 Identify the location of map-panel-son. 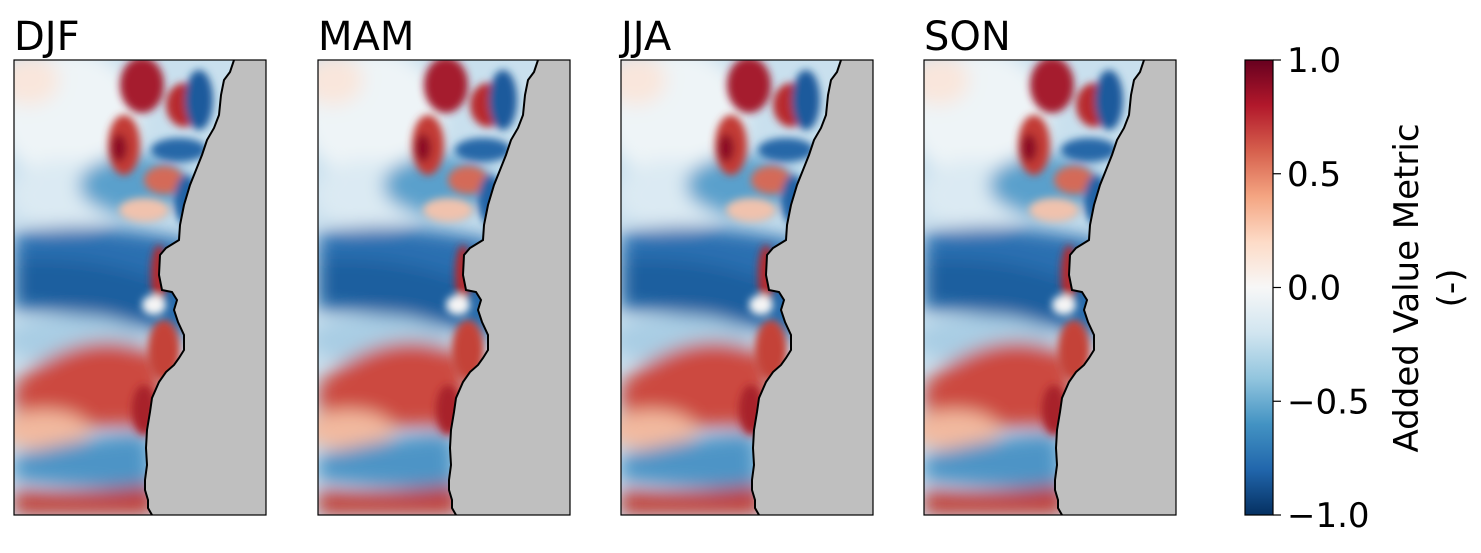
(1050, 287).